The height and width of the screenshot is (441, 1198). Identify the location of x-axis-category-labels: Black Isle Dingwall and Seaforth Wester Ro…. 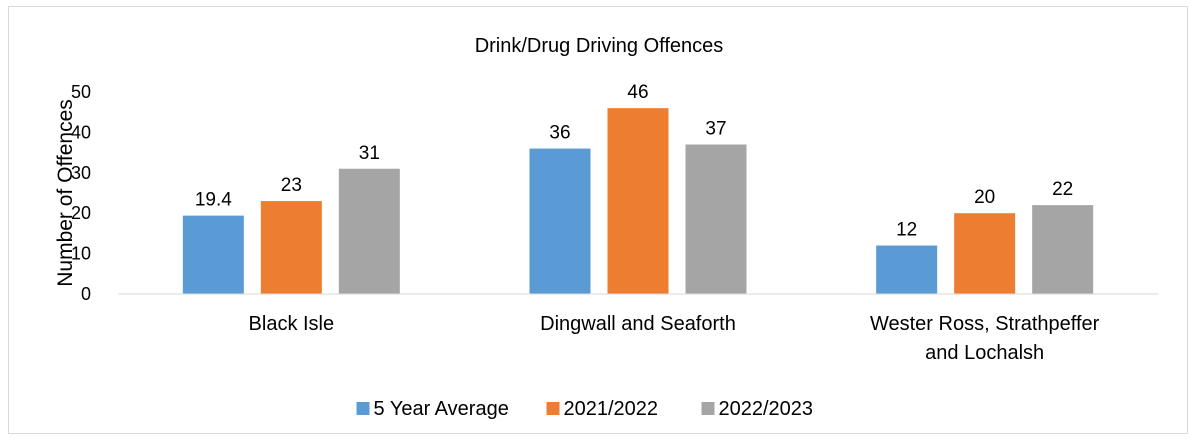
(674, 338).